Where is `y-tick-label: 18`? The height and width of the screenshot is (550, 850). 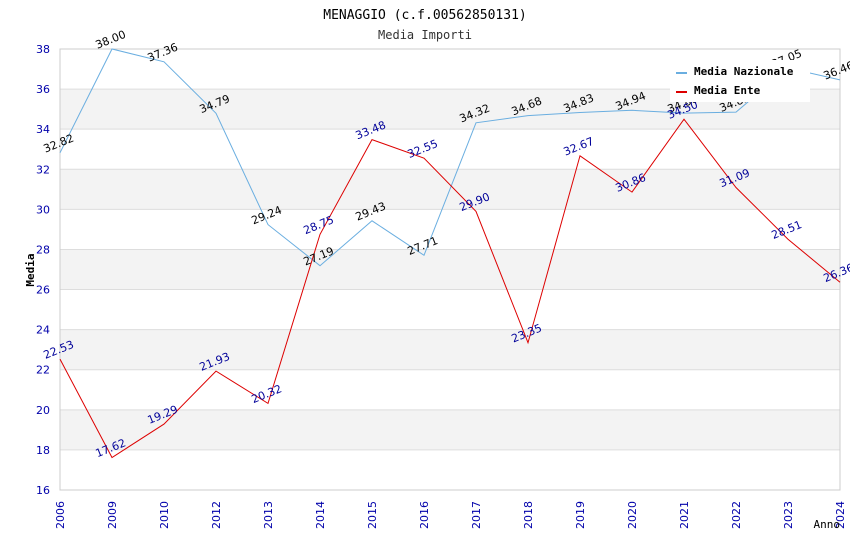
y-tick-label: 18 is located at coordinates (43, 450).